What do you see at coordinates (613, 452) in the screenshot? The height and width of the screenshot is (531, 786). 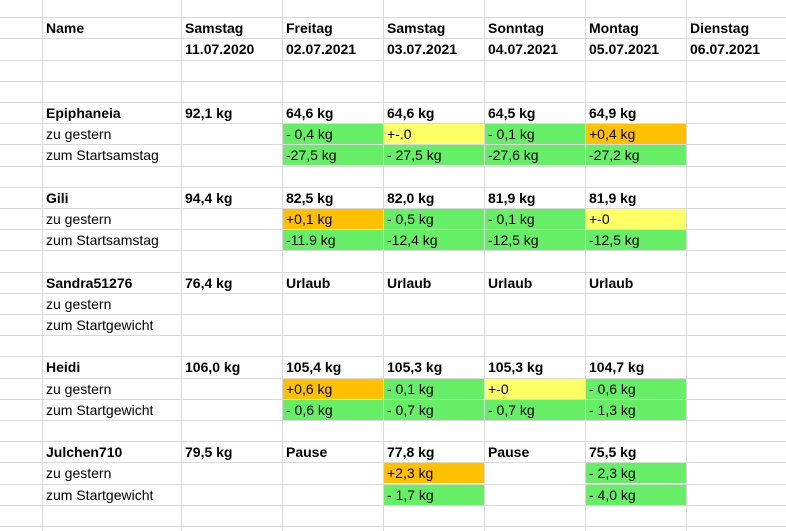 I see `weight-cell: 75,5 kg` at bounding box center [613, 452].